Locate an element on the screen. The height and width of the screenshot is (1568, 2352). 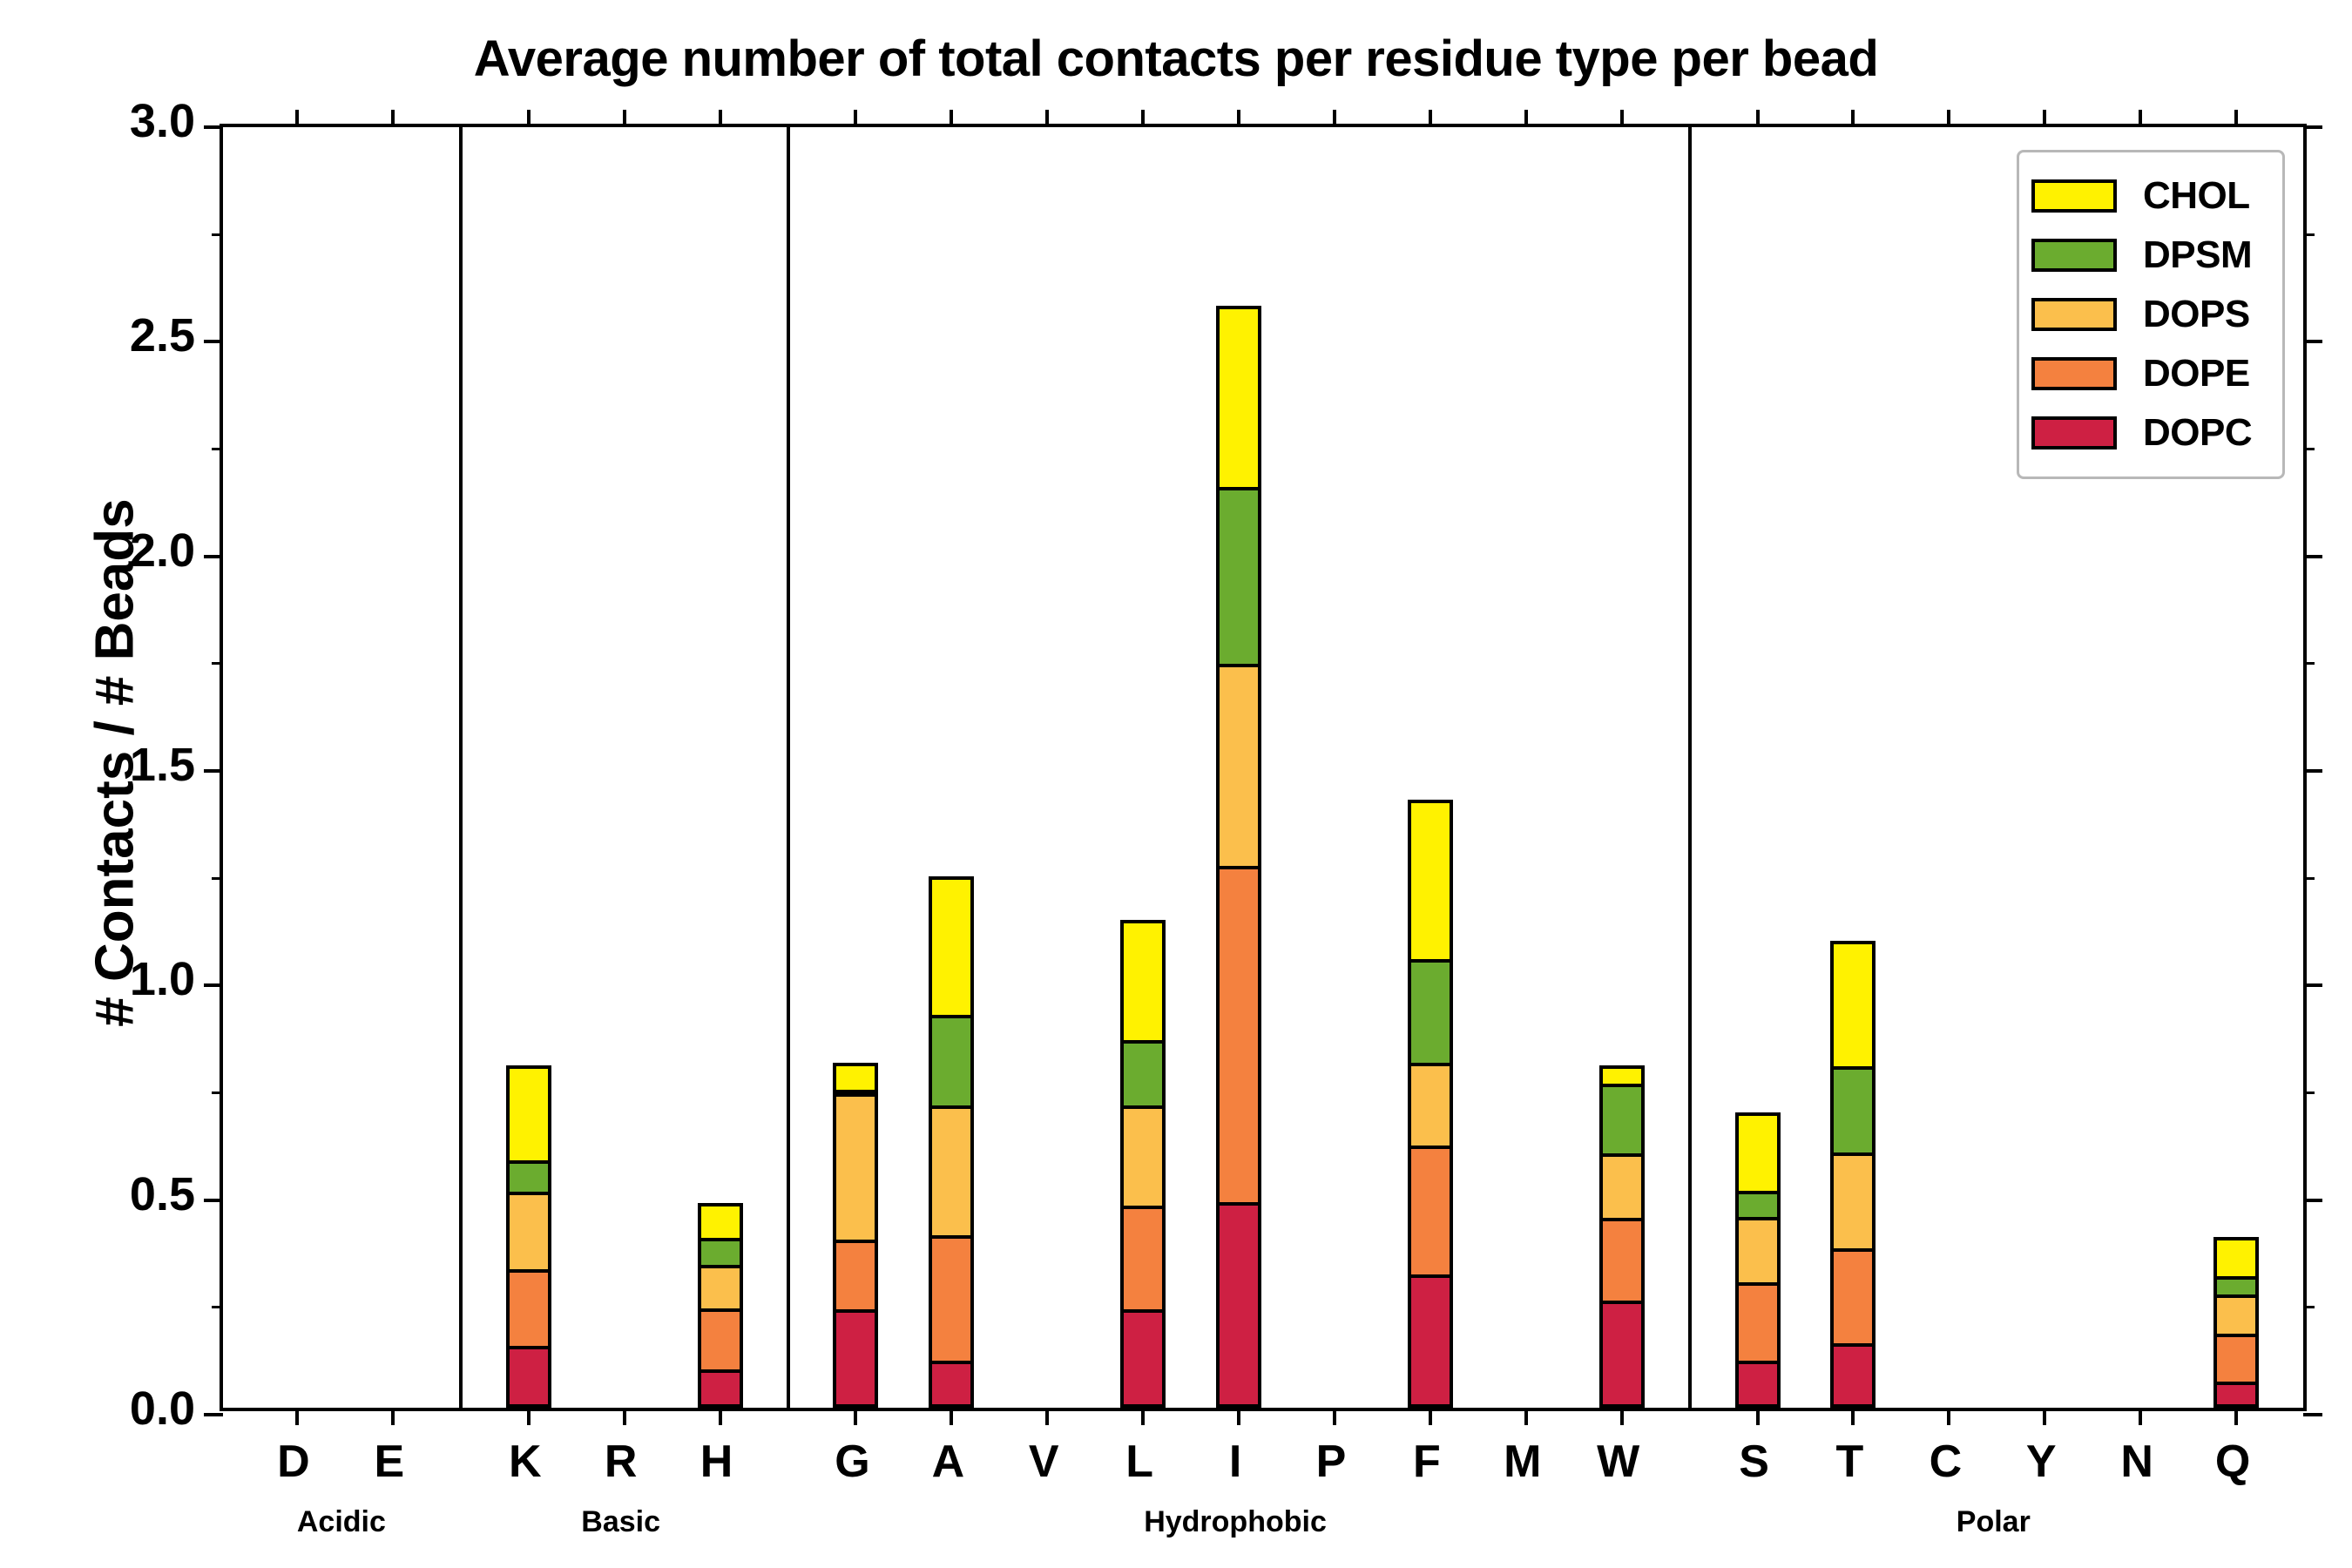
bar-A is located at coordinates (952, 1142).